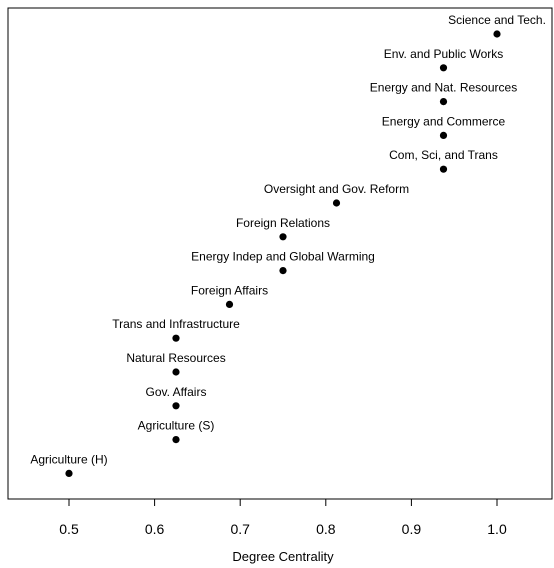 The image size is (554, 568). I want to click on point-label: Foreign Relations, so click(283, 223).